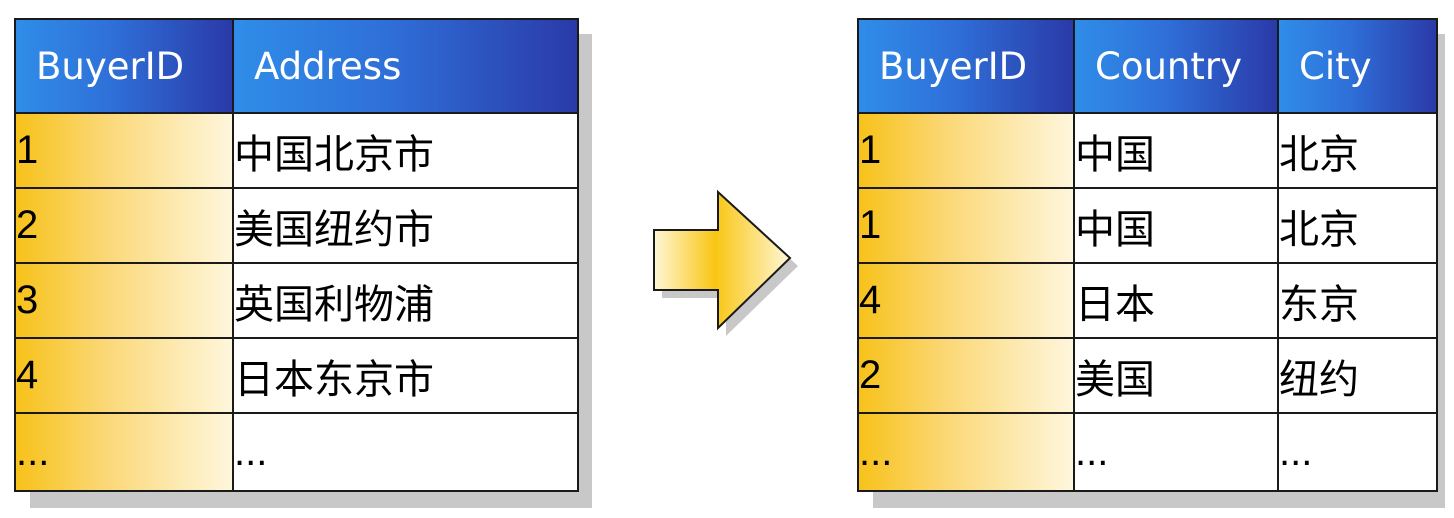 The height and width of the screenshot is (518, 1454). Describe the element at coordinates (1176, 300) in the screenshot. I see `right-country-cell: 日本` at that location.